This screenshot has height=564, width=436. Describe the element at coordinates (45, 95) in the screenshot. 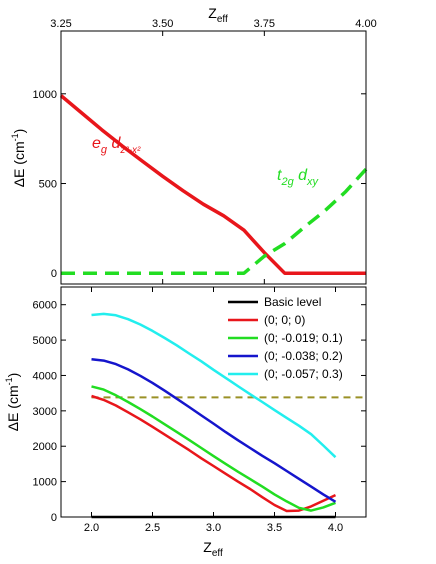

I see `top-y-tick-label: 1000` at that location.